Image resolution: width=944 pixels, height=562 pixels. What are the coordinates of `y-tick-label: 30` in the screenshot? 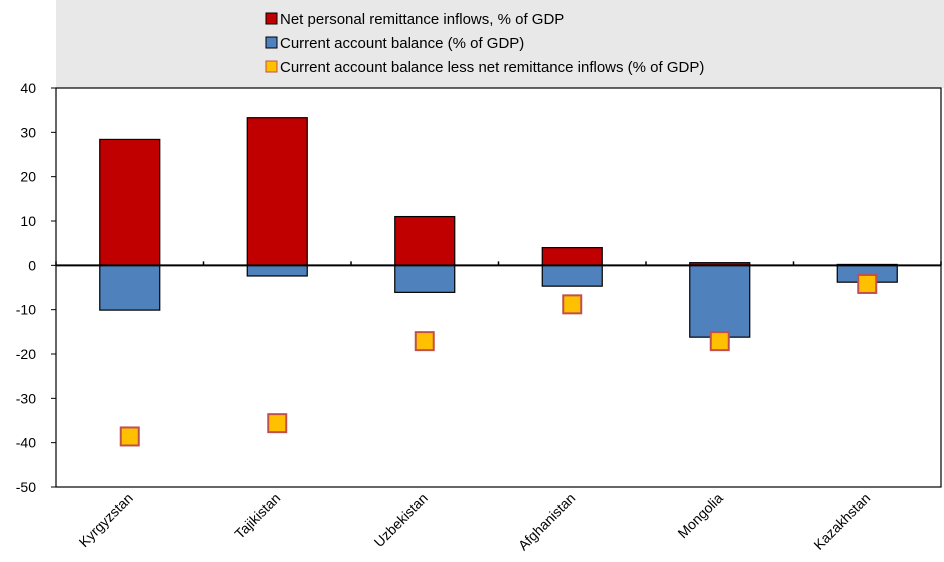 It's located at (28, 132).